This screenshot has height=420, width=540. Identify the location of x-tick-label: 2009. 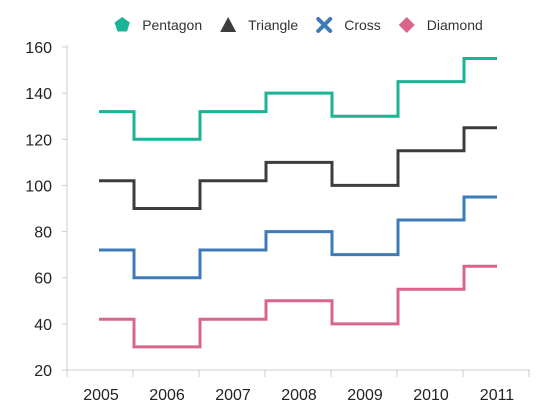
(365, 395).